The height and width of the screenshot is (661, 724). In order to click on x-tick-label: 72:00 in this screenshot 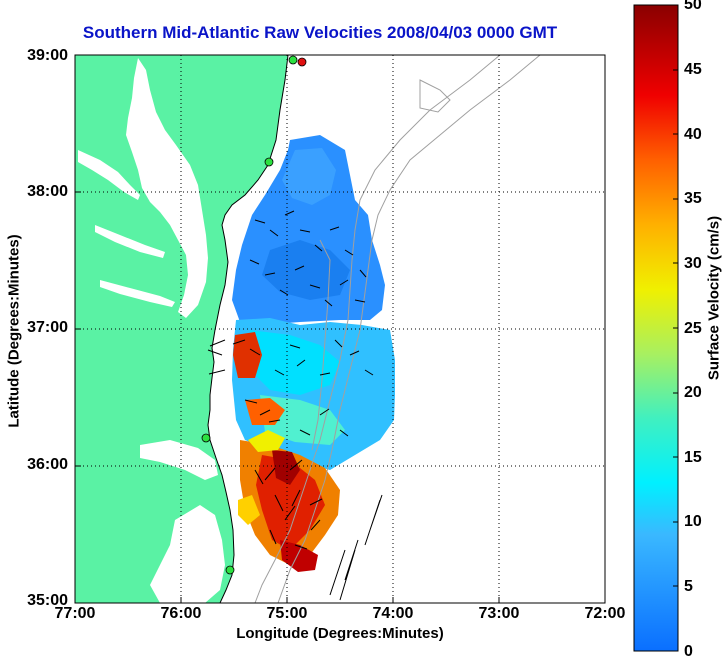, I will do `click(605, 613)`.